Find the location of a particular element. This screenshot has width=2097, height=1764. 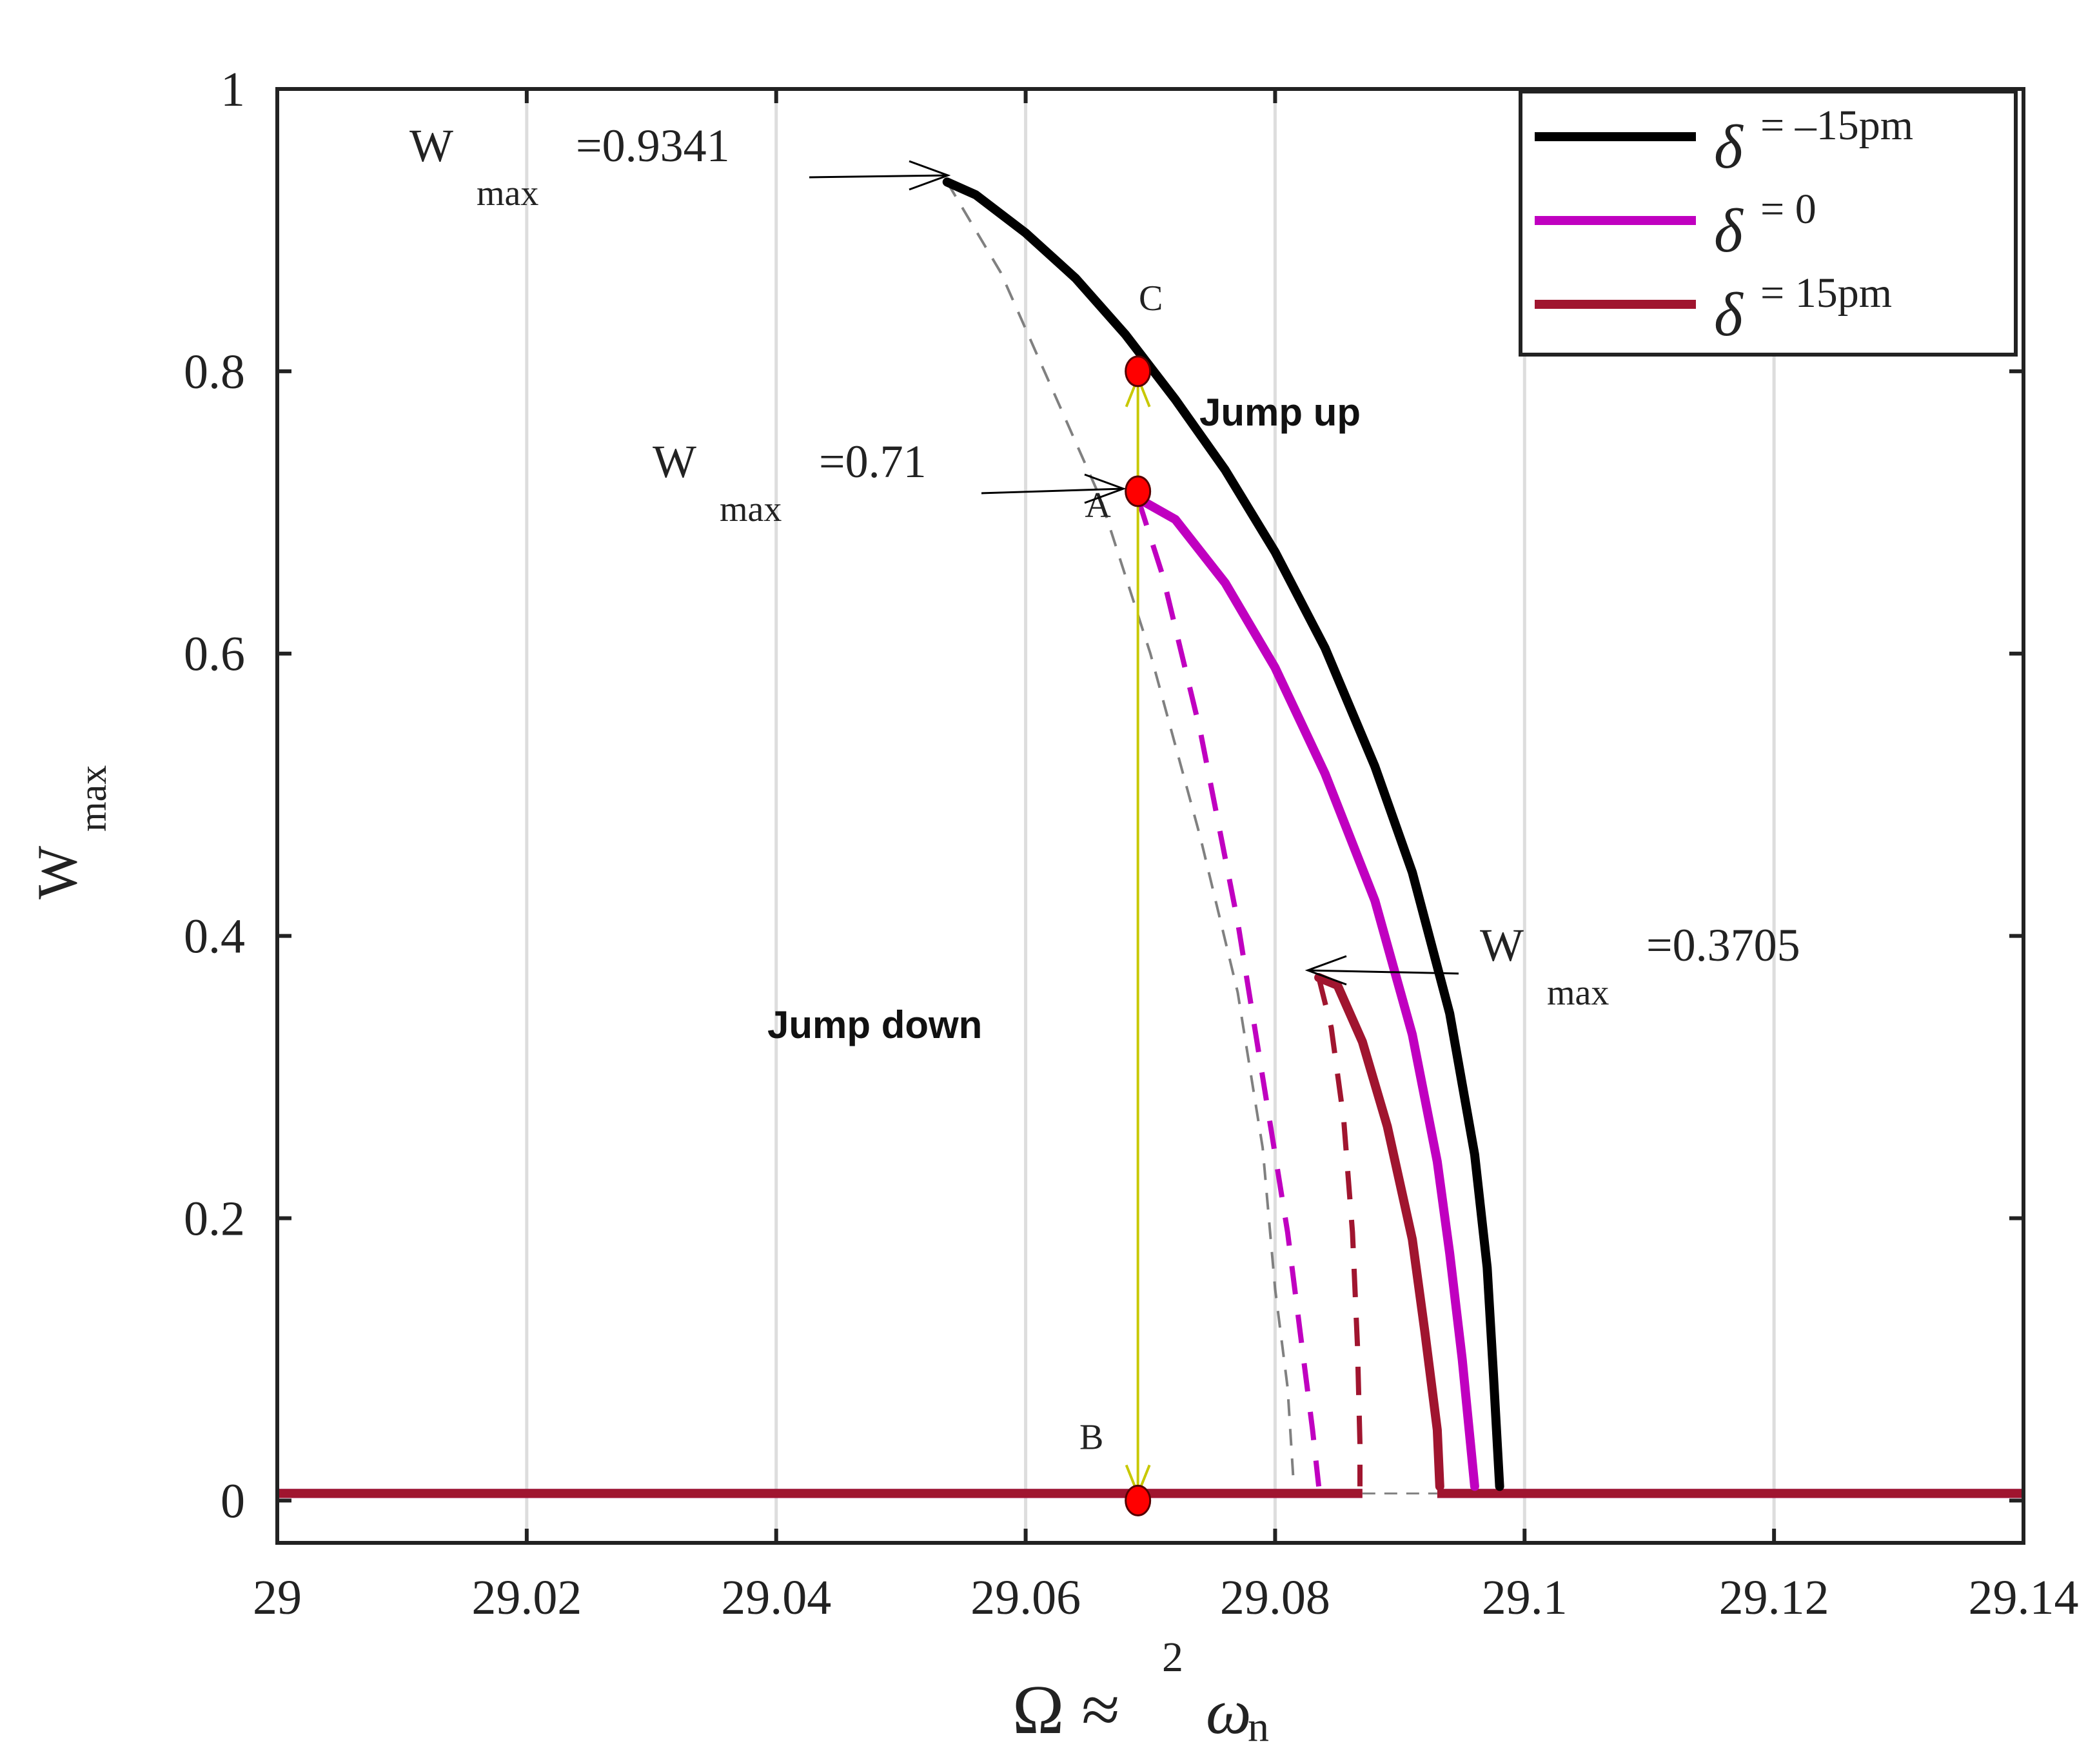

legend-entry-1: δ = 0 is located at coordinates (1675, 225).